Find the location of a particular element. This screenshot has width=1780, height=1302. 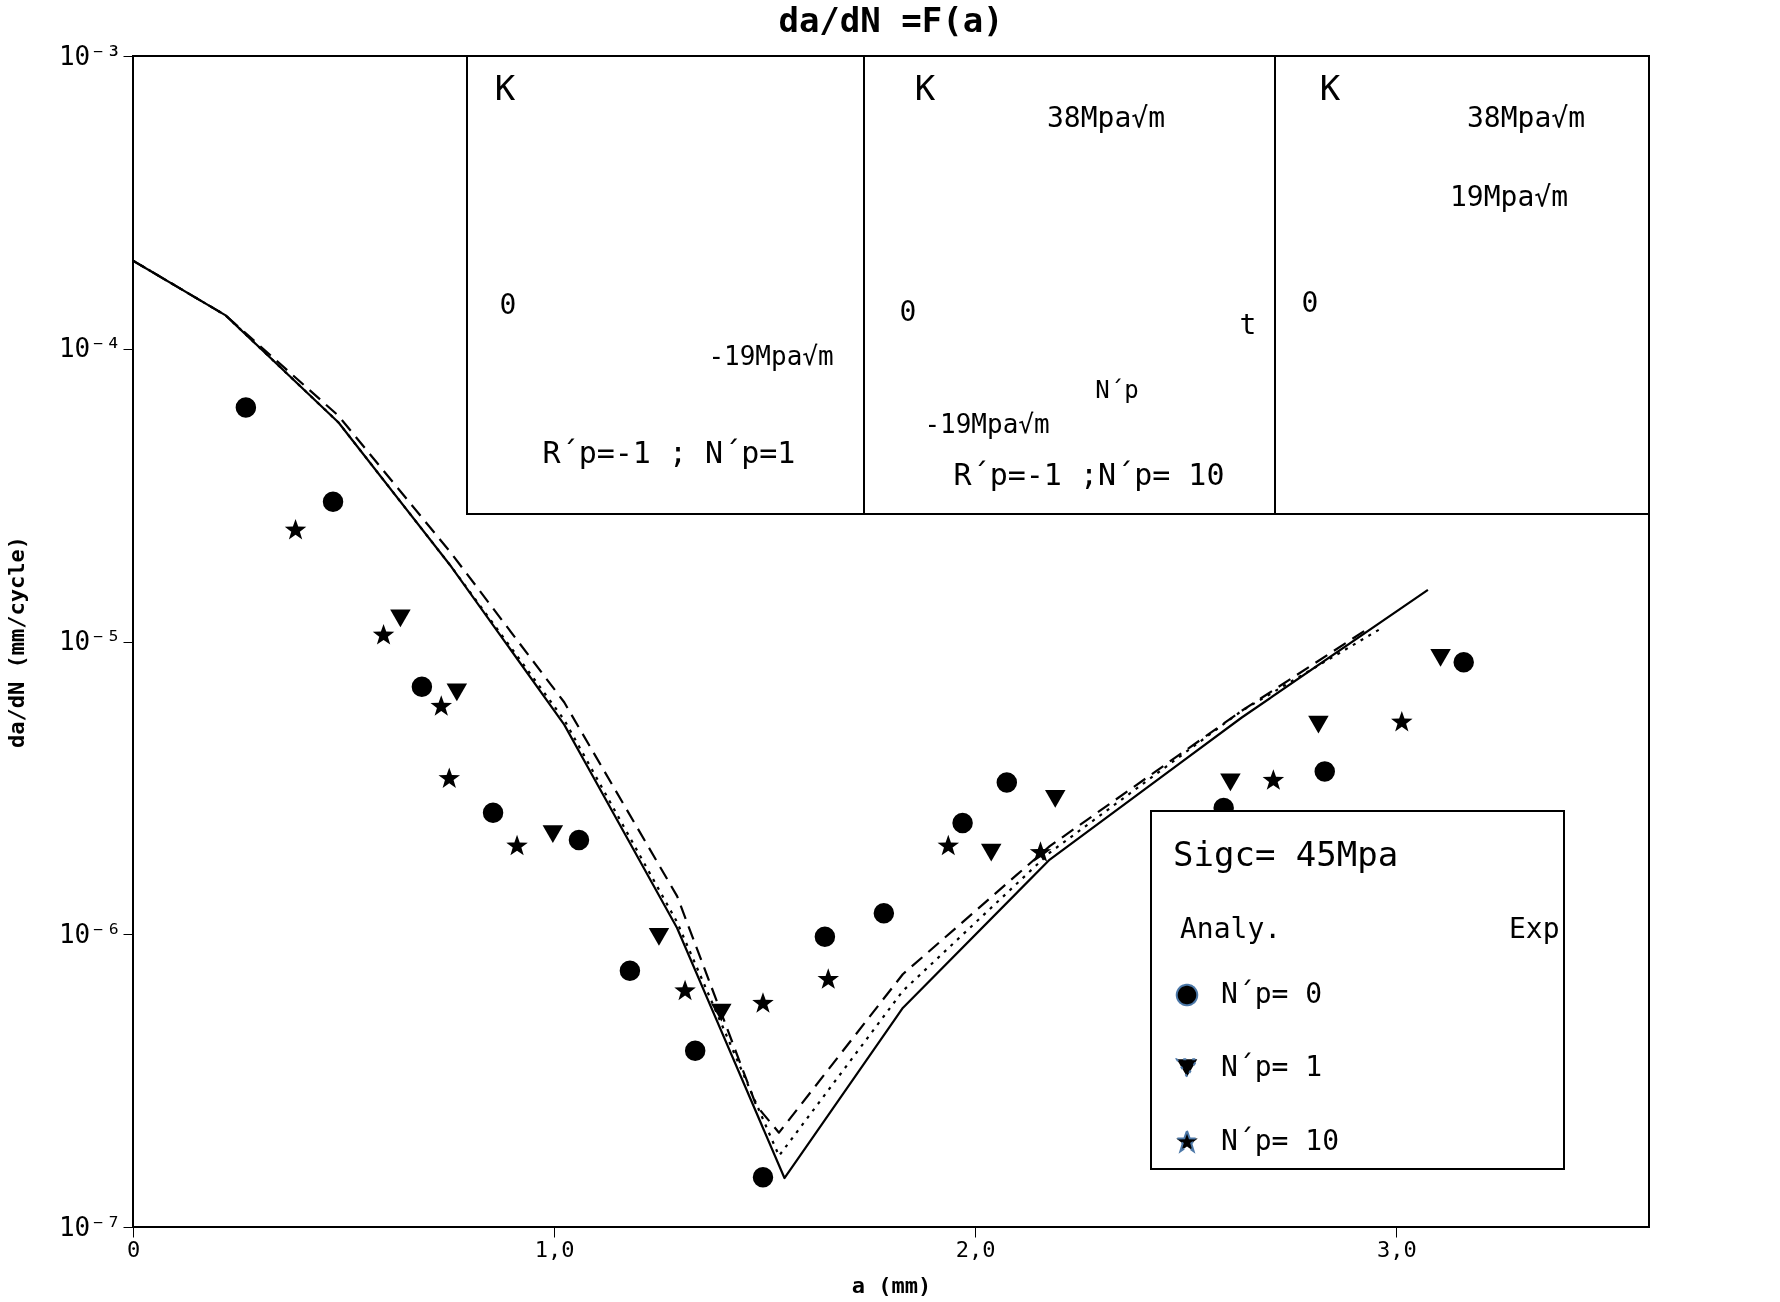

annotation: R´p=-1 ; N´p=1 is located at coordinates (669, 452).